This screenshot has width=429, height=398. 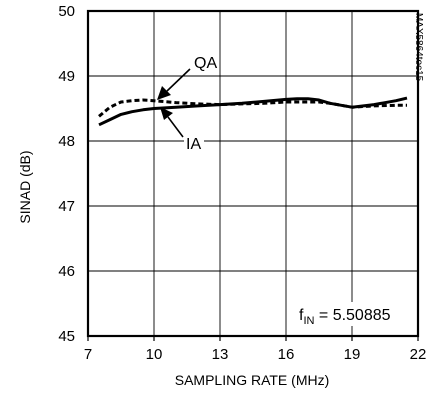 I want to click on ia-label-bg, so click(x=194, y=143).